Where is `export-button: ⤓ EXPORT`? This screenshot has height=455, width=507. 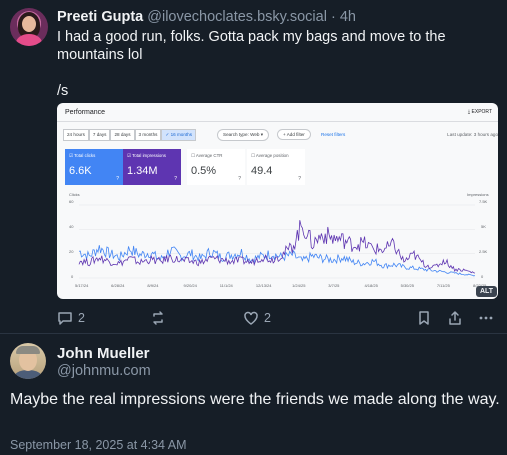 export-button: ⤓ EXPORT is located at coordinates (479, 112).